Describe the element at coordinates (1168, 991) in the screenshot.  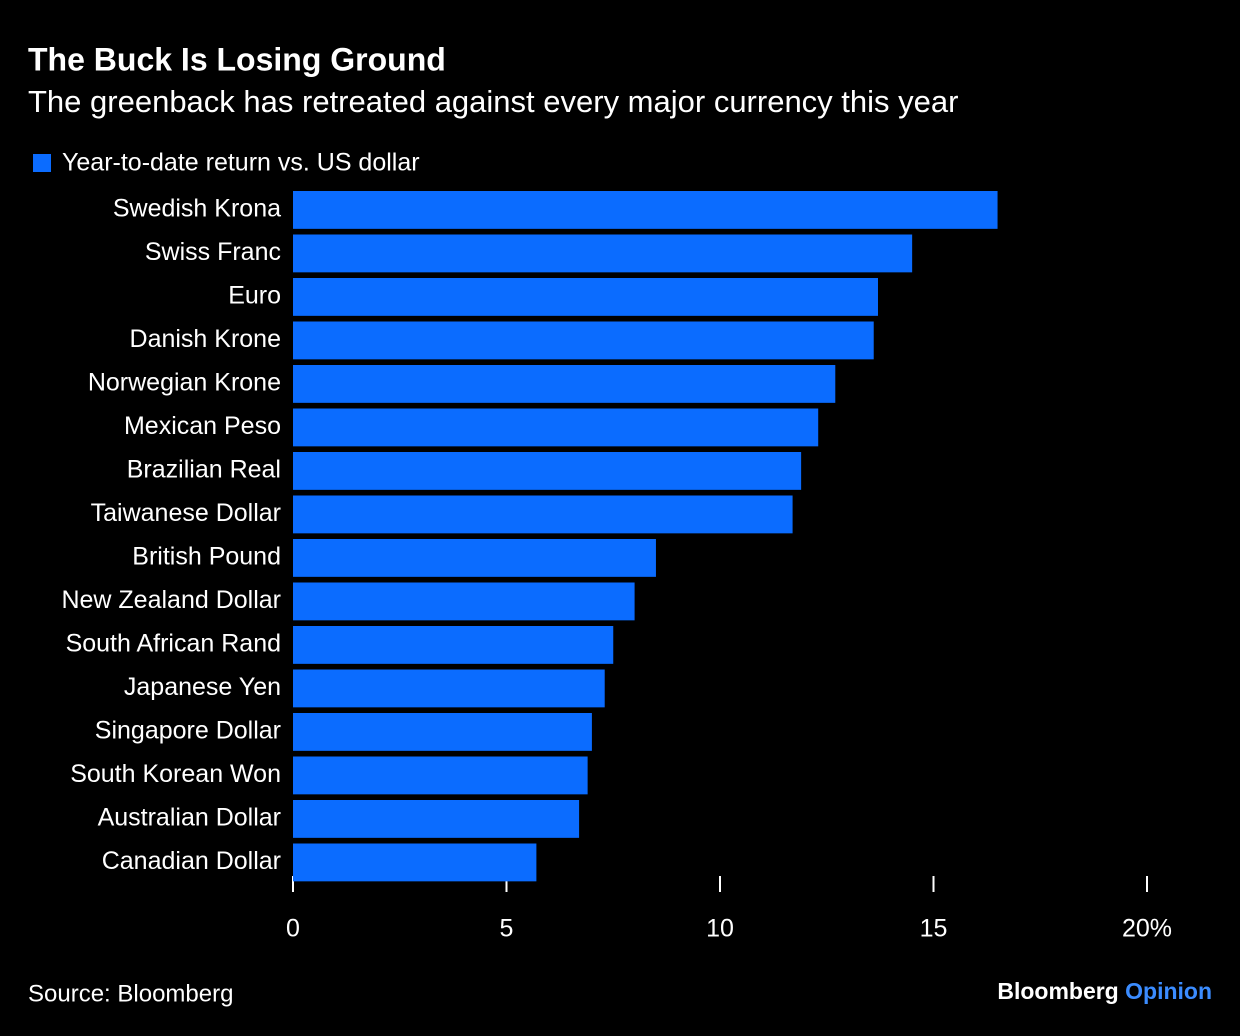
I see `brand-product: Opinion` at that location.